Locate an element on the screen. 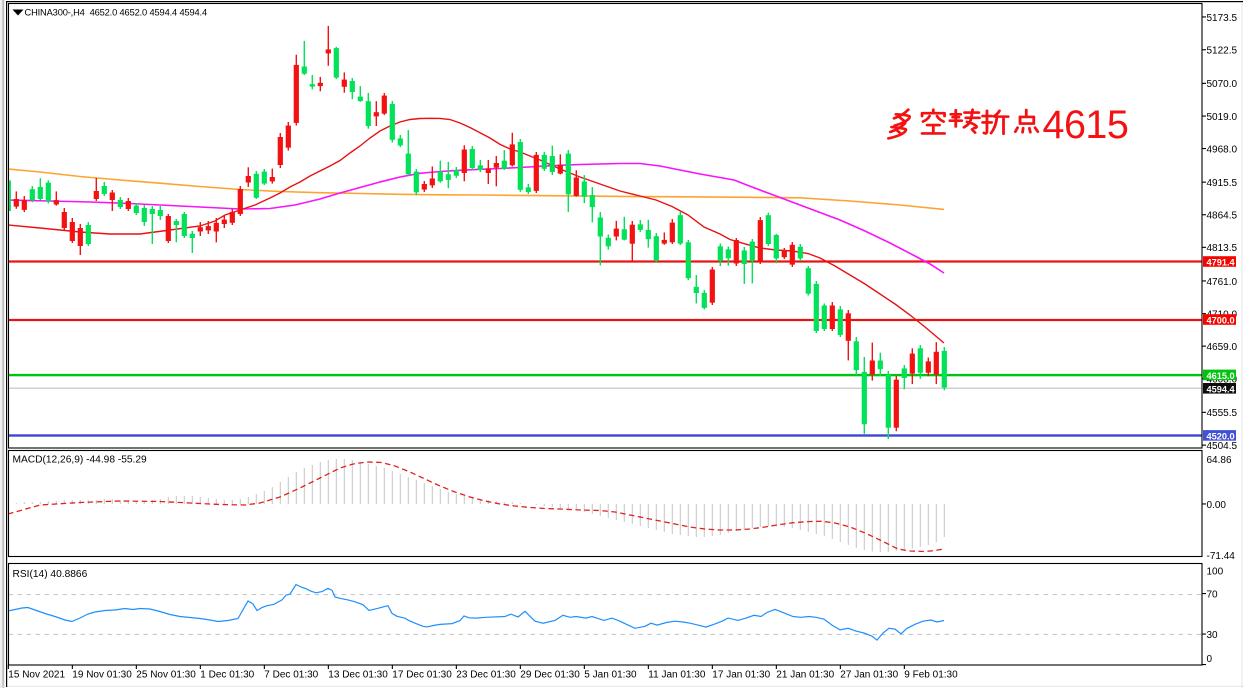  svg-text: 19 Nov 01:30 is located at coordinates (102, 675).